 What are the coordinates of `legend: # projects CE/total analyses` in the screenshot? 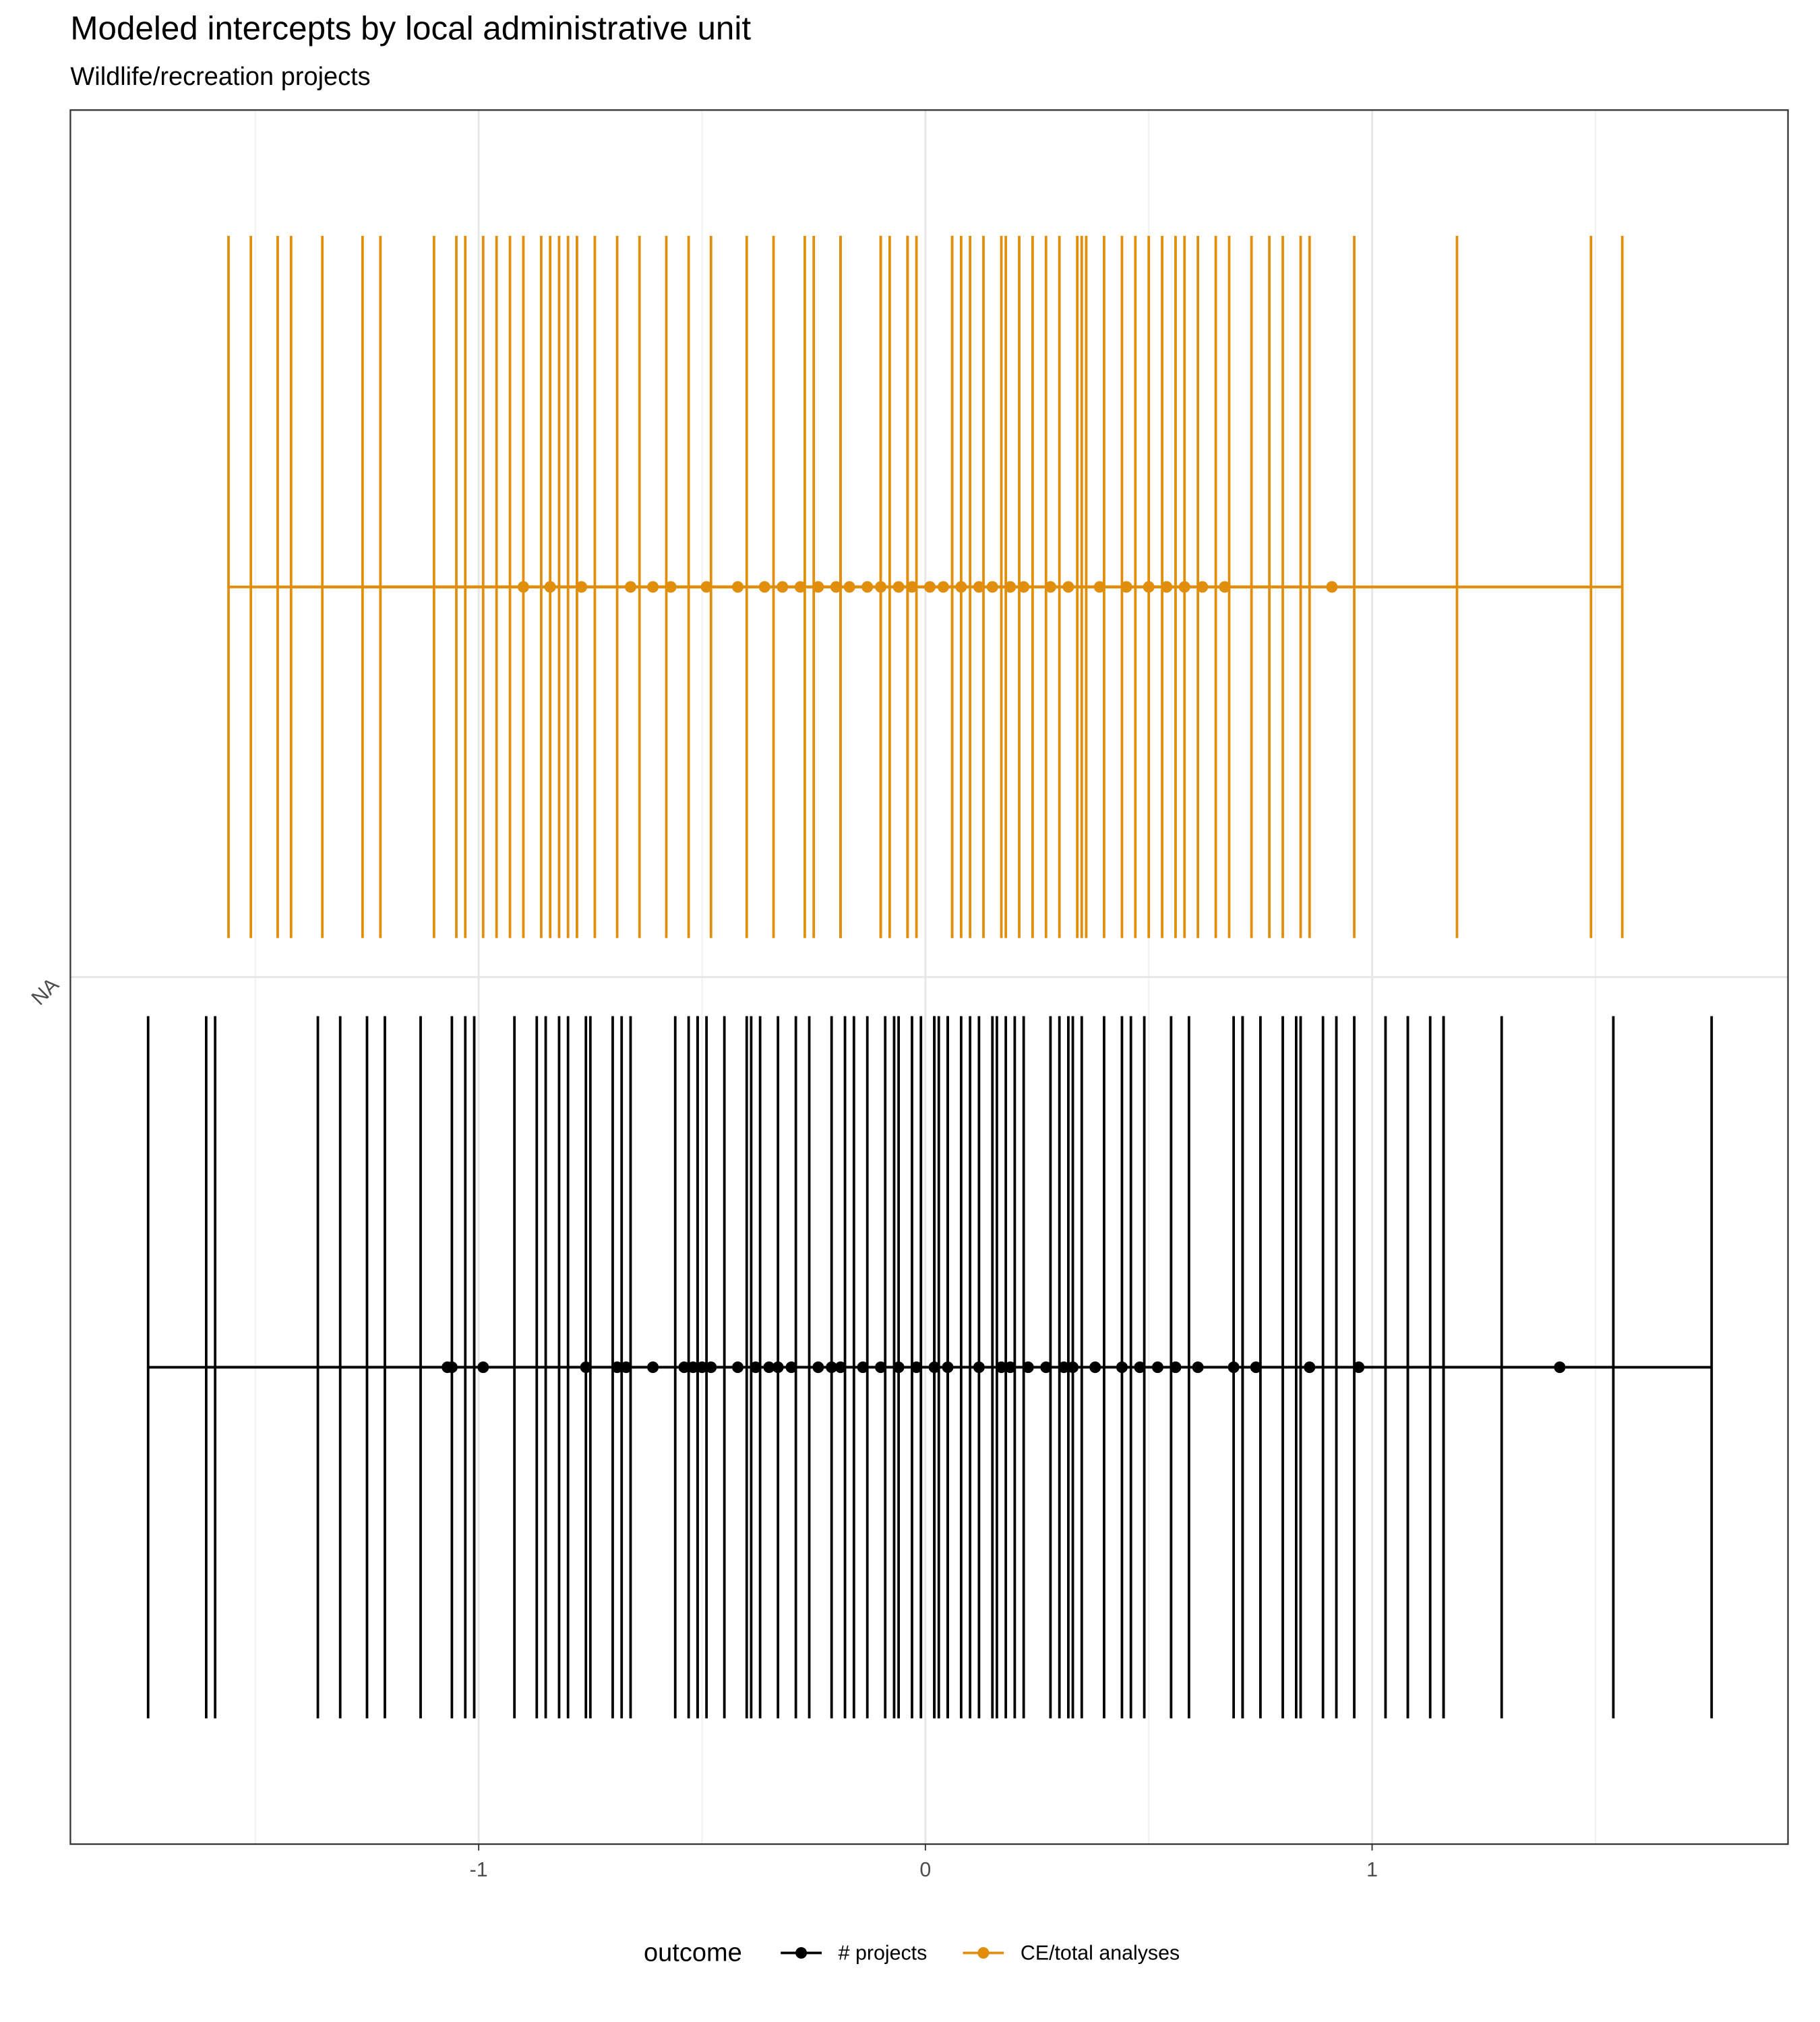 It's located at (980, 1953).